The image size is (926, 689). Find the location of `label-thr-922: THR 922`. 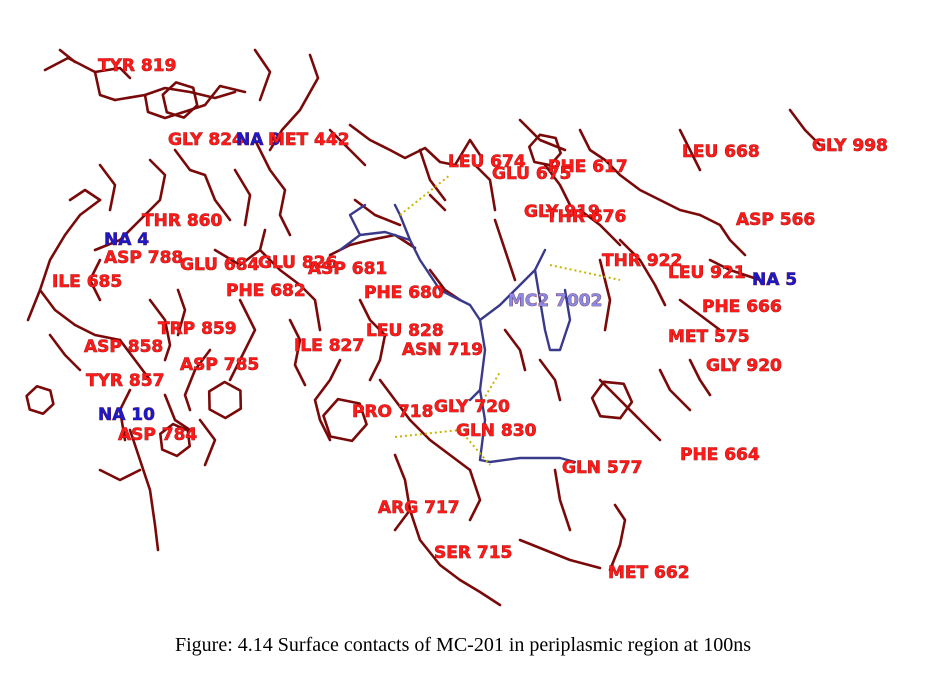

label-thr-922: THR 922 is located at coordinates (642, 261).